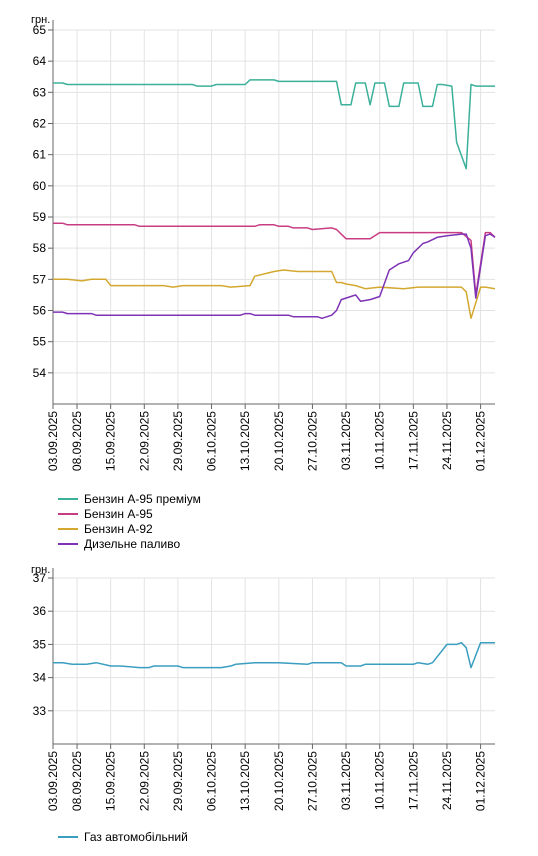 This screenshot has width=538, height=856. I want to click on gas-x-tick-label: 08.09.2025, so click(77, 781).